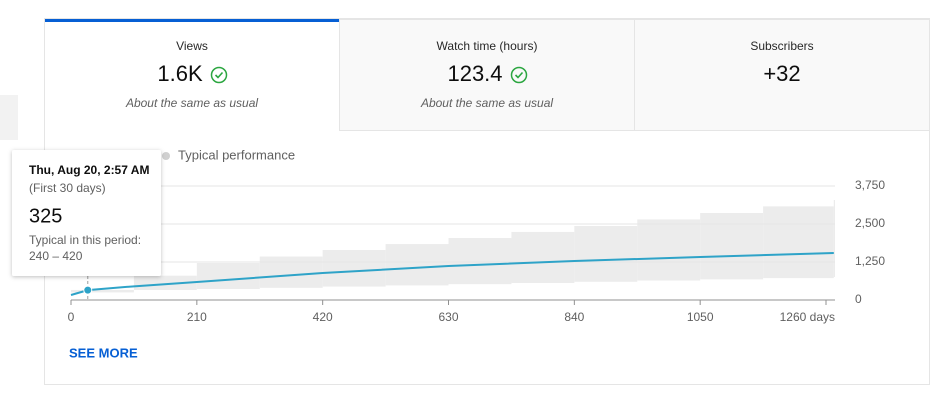 The image size is (941, 408). What do you see at coordinates (487, 46) in the screenshot?
I see `tab-label: Watch time (hours)` at bounding box center [487, 46].